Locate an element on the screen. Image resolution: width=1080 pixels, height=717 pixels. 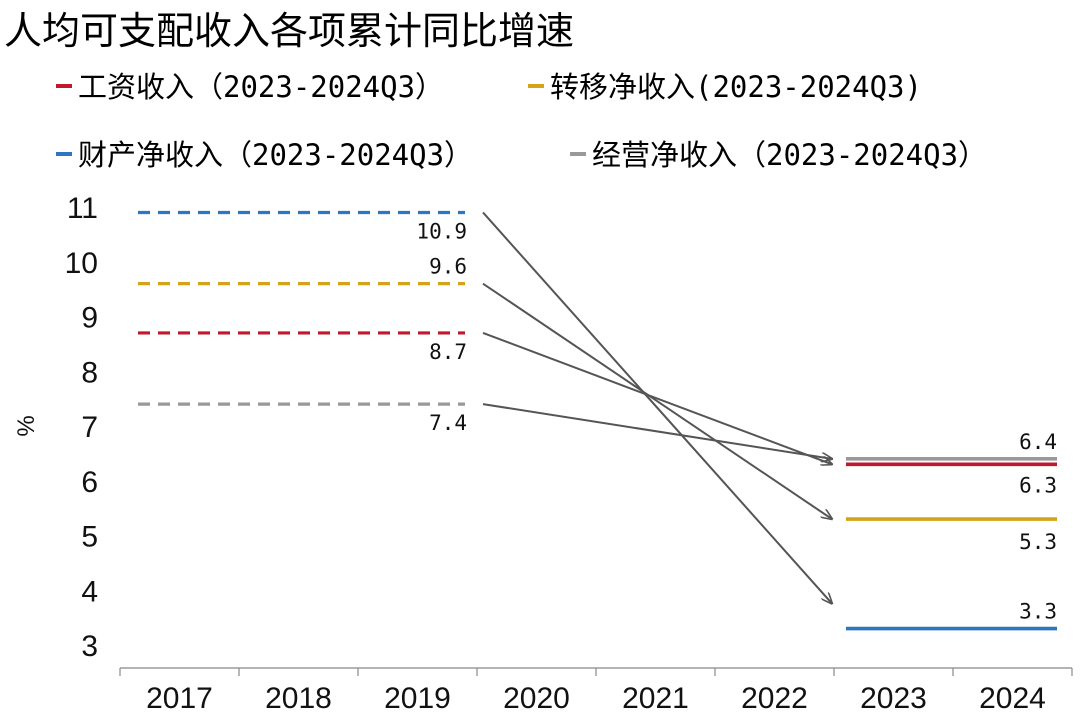
chart-title: 人均可支配收入各项累计同比增速 is located at coordinates (289, 31).